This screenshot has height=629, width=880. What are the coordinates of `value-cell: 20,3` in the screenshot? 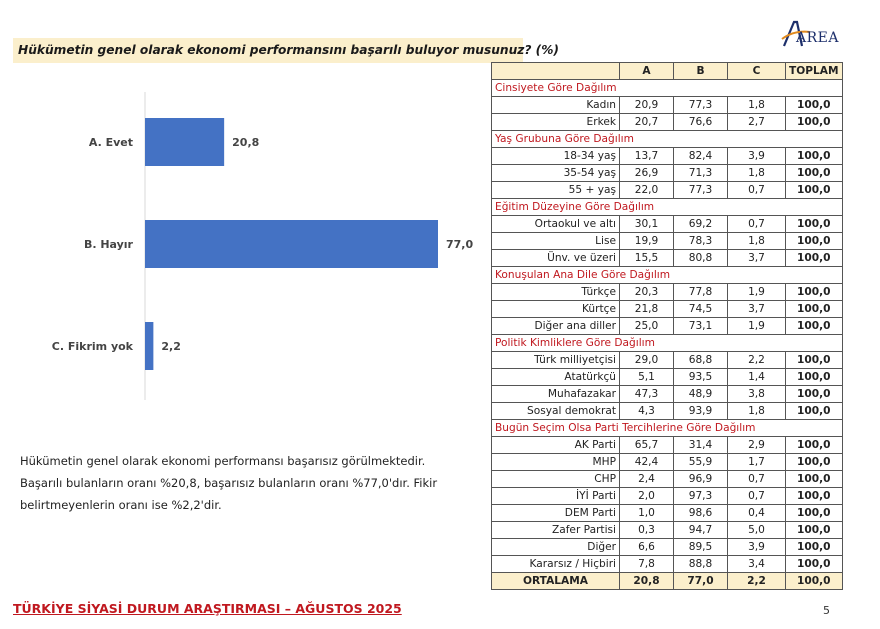 It's located at (646, 292).